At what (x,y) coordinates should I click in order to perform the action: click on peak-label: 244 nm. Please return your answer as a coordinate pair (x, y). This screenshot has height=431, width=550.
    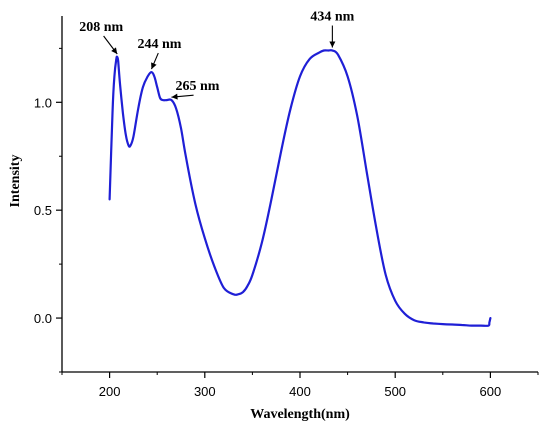
    Looking at the image, I should click on (160, 44).